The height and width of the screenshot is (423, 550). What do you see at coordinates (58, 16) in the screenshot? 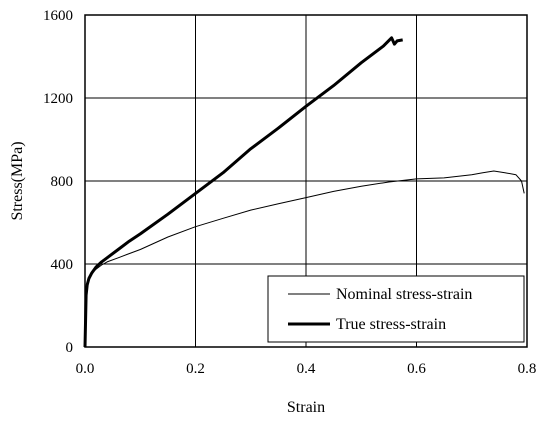
I see `y-tick-label: 1600` at bounding box center [58, 16].